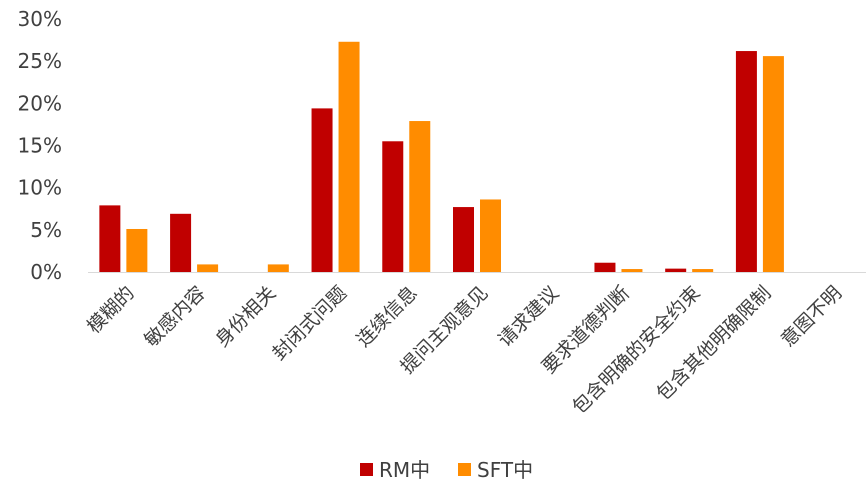  I want to click on x-tick-label: 敏感内容, so click(174, 316).